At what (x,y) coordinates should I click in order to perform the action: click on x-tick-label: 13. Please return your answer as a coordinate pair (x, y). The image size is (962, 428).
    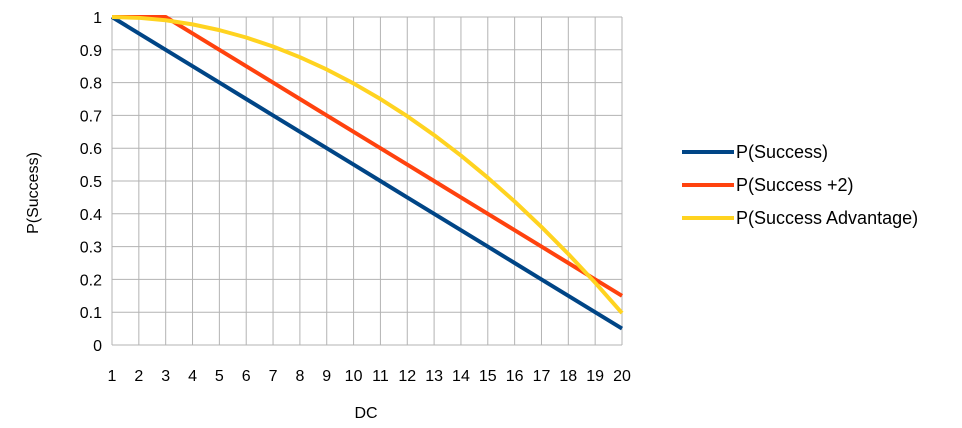
    Looking at the image, I should click on (434, 376).